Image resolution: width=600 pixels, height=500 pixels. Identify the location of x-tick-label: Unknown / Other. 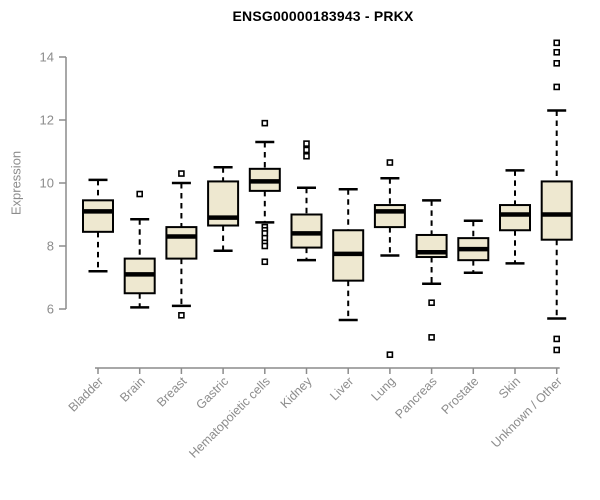
(527, 412).